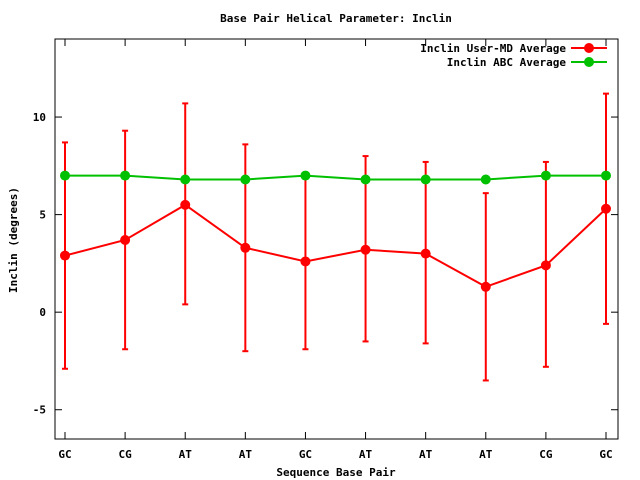 The width and height of the screenshot is (640, 480). Describe the element at coordinates (13, 240) in the screenshot. I see `y-axis-label: Inclin (degrees)` at that location.